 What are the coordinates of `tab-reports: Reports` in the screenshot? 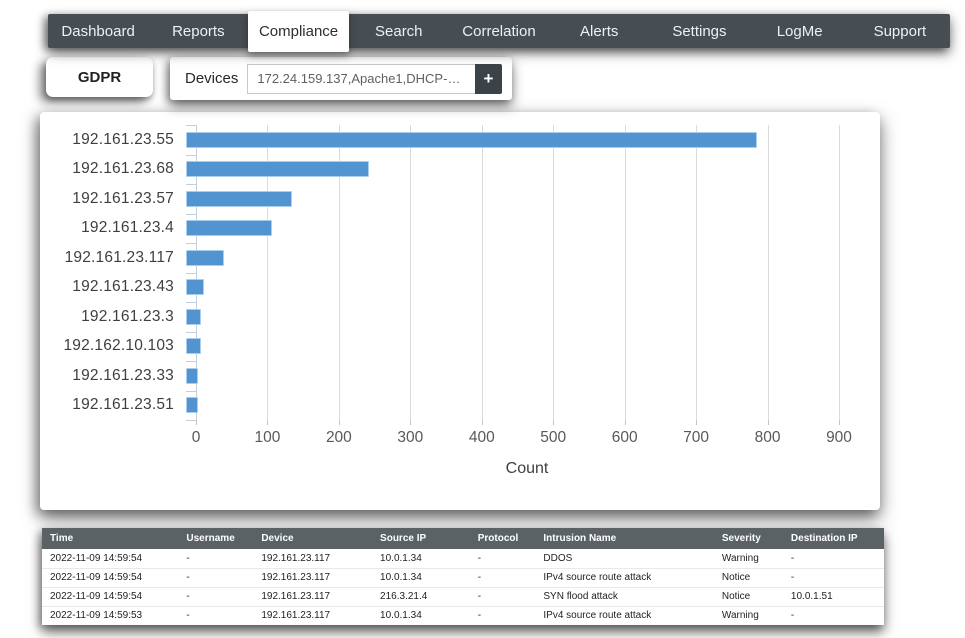 It's located at (198, 31).